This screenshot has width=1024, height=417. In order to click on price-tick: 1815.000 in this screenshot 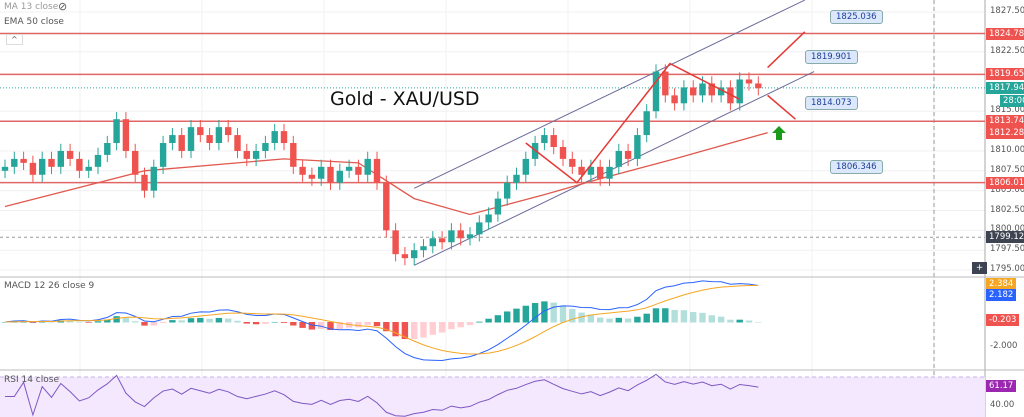, I will do `click(1007, 110)`.